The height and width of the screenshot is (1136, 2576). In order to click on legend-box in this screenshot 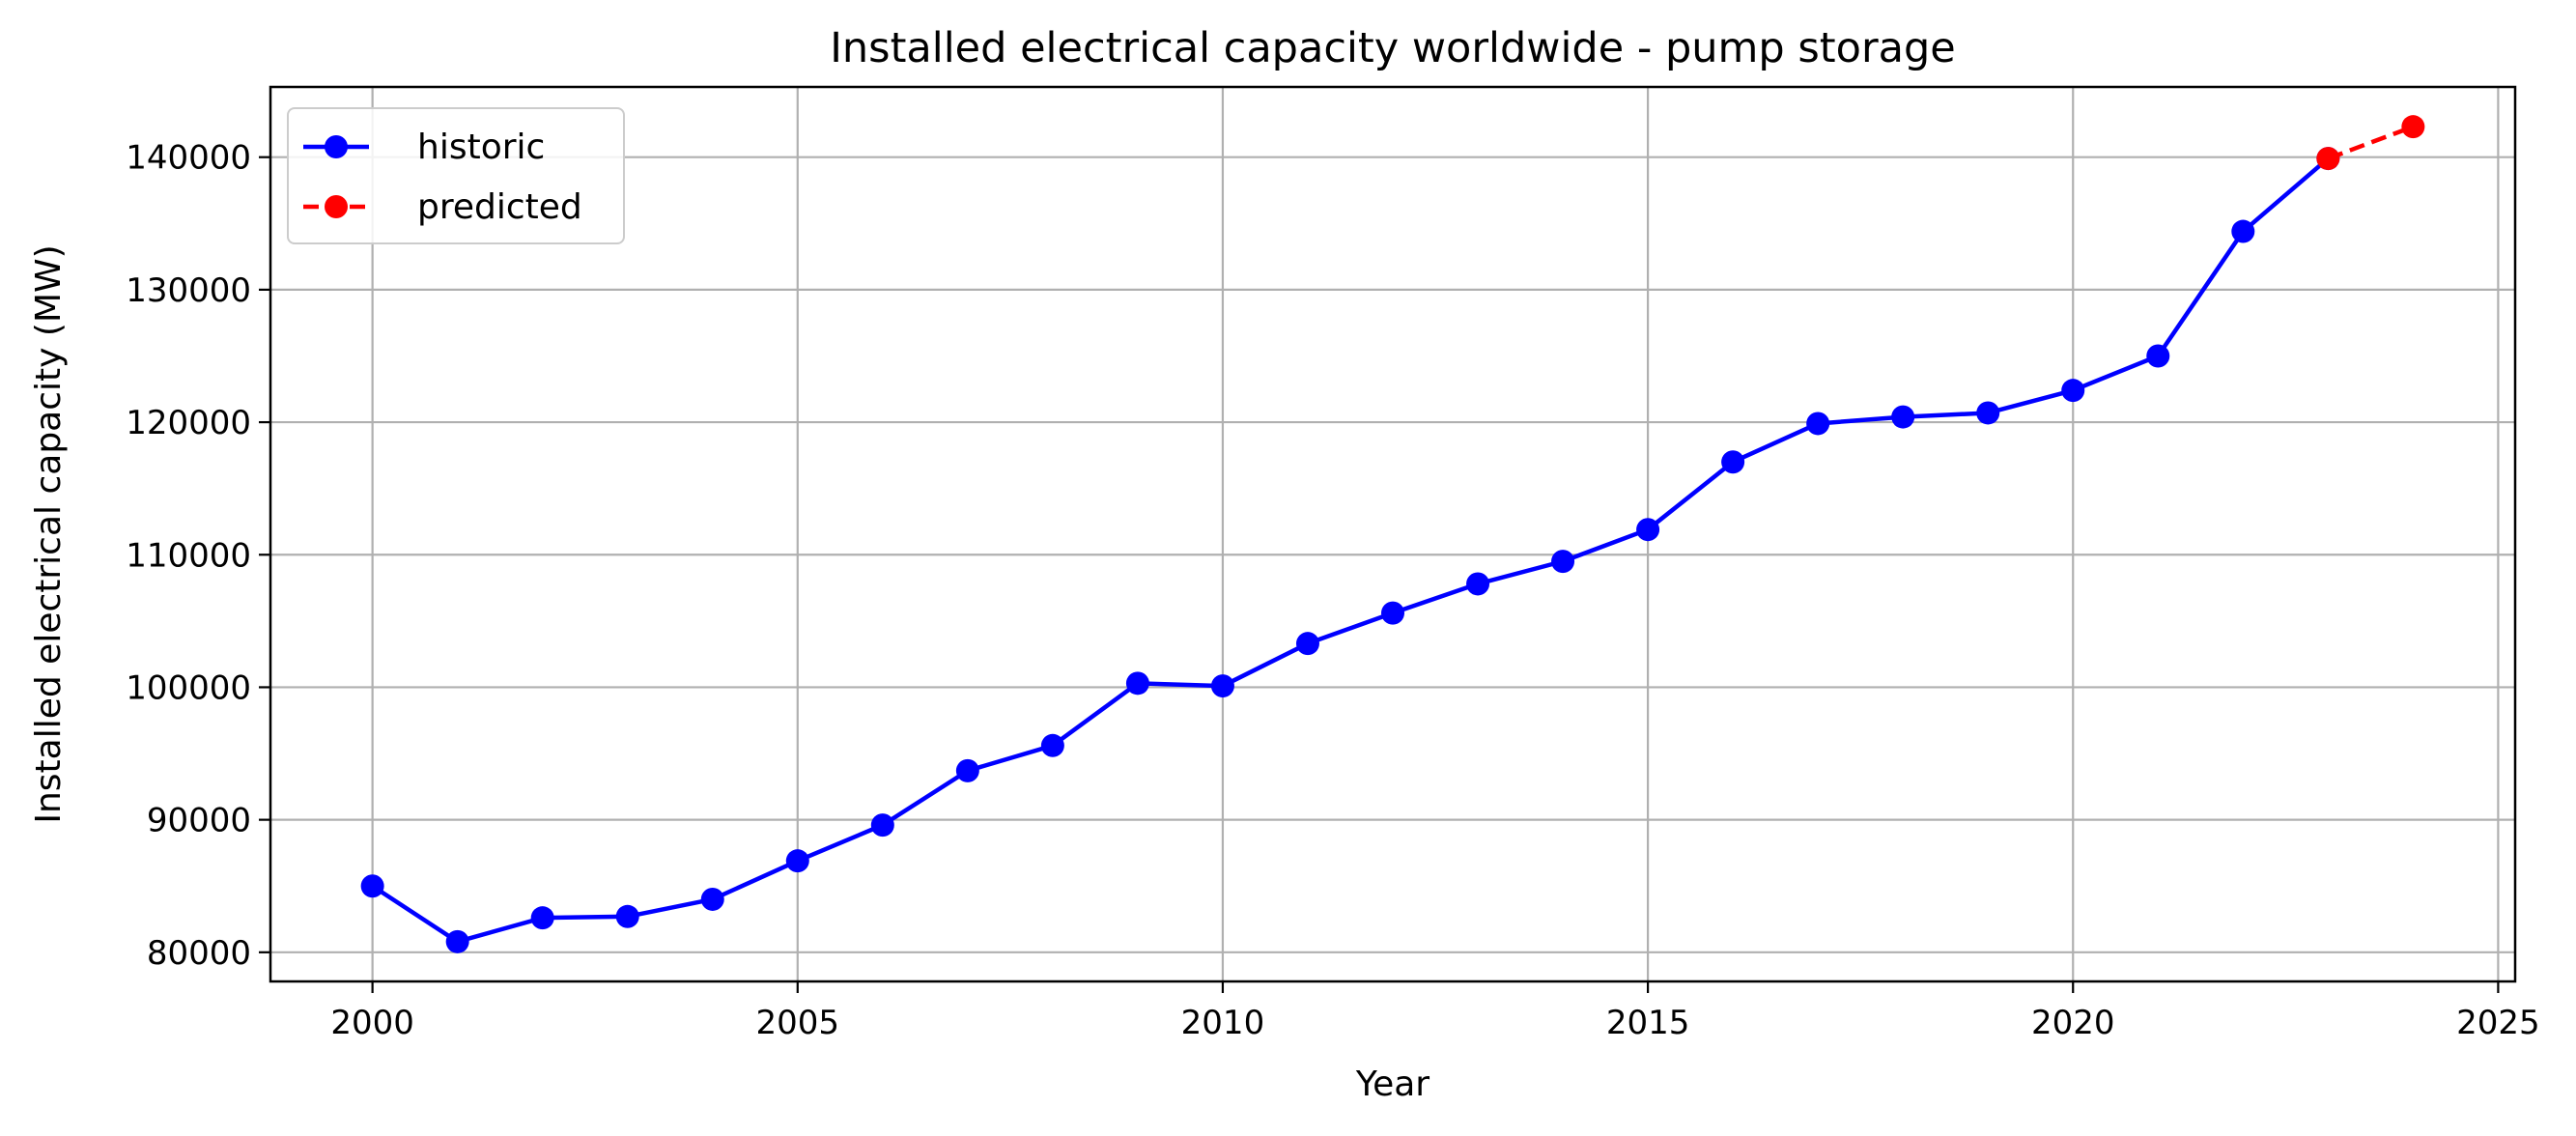, I will do `click(456, 175)`.